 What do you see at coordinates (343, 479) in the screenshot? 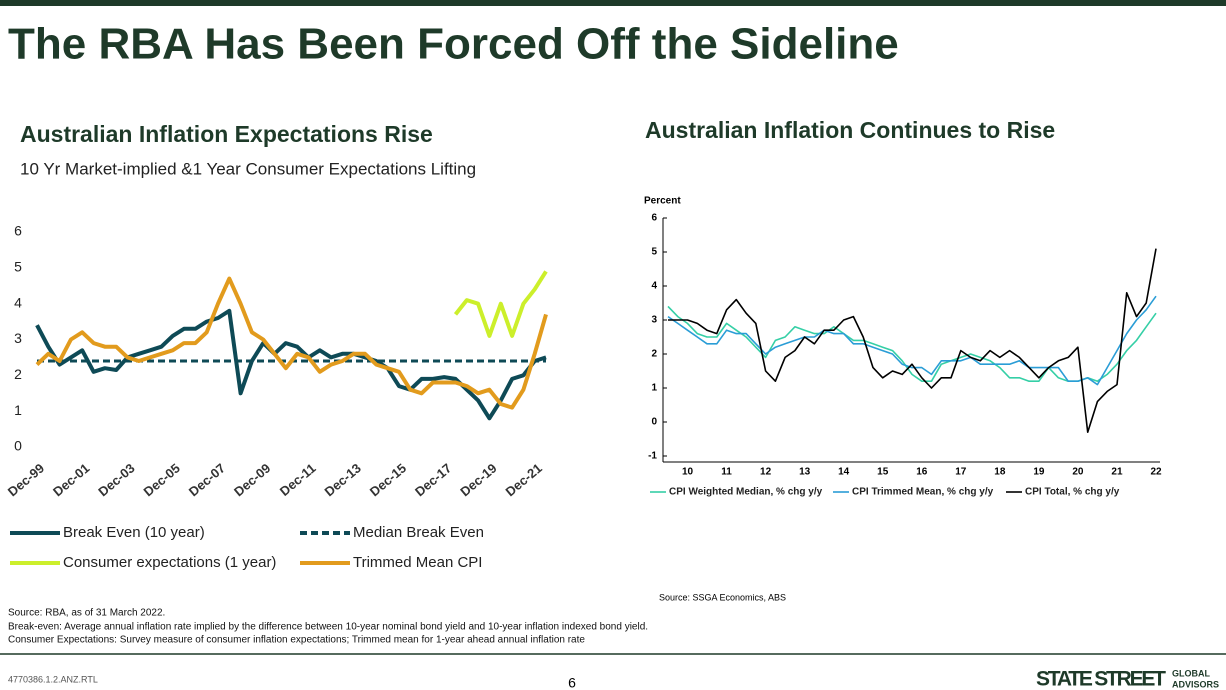
I see `x-tick-label: Dec-13` at bounding box center [343, 479].